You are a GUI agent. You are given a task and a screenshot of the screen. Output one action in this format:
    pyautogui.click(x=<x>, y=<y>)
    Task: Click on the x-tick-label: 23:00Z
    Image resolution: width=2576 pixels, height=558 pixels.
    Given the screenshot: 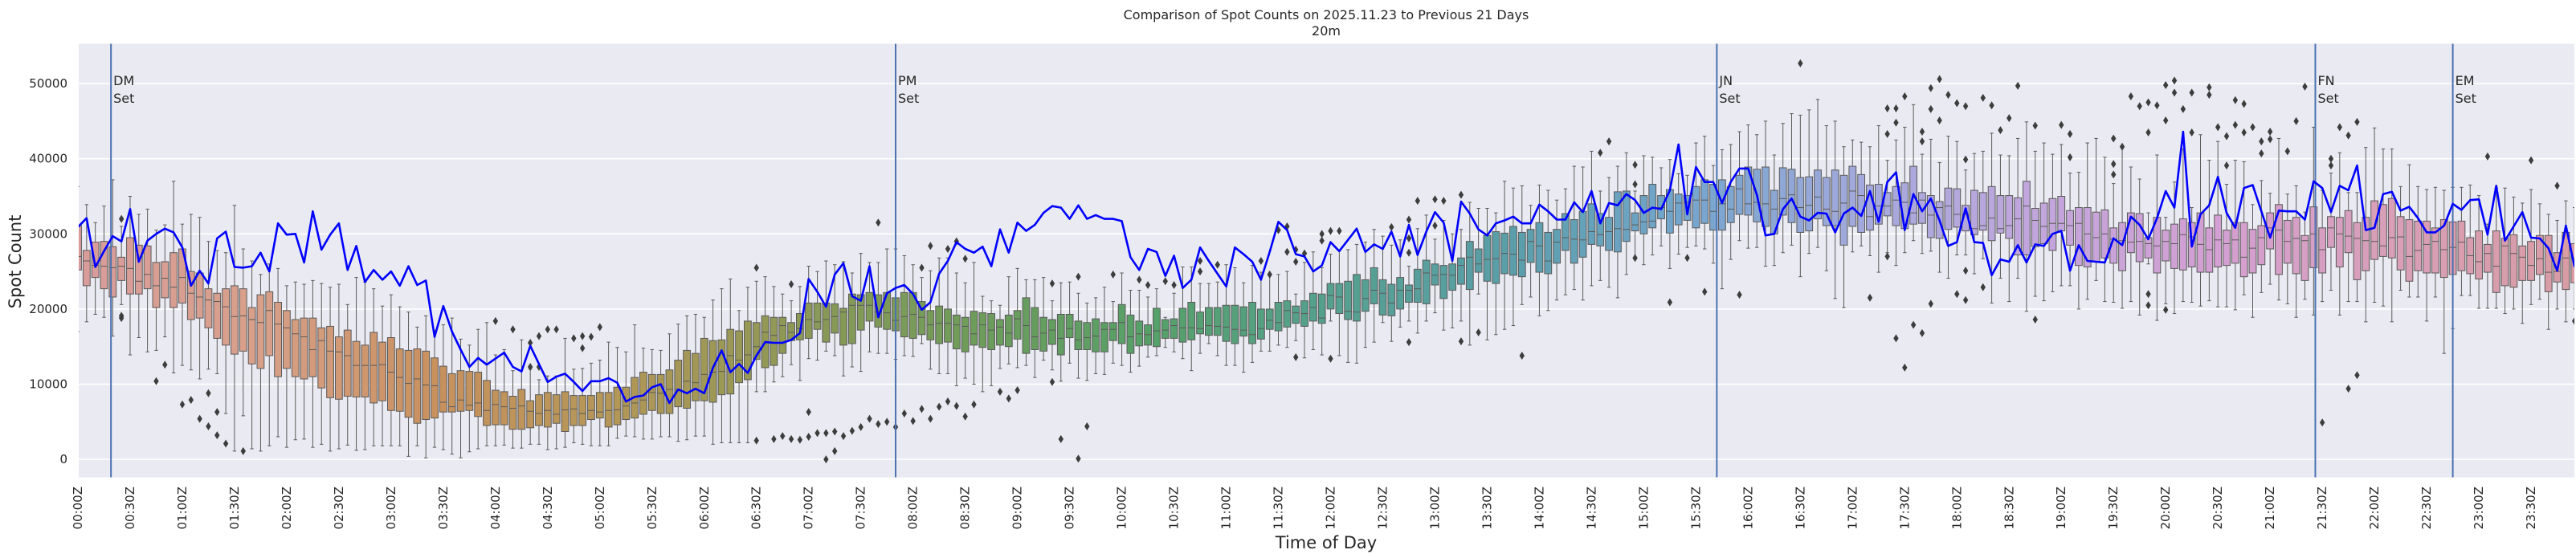 What is the action you would take?
    pyautogui.click(x=2479, y=508)
    